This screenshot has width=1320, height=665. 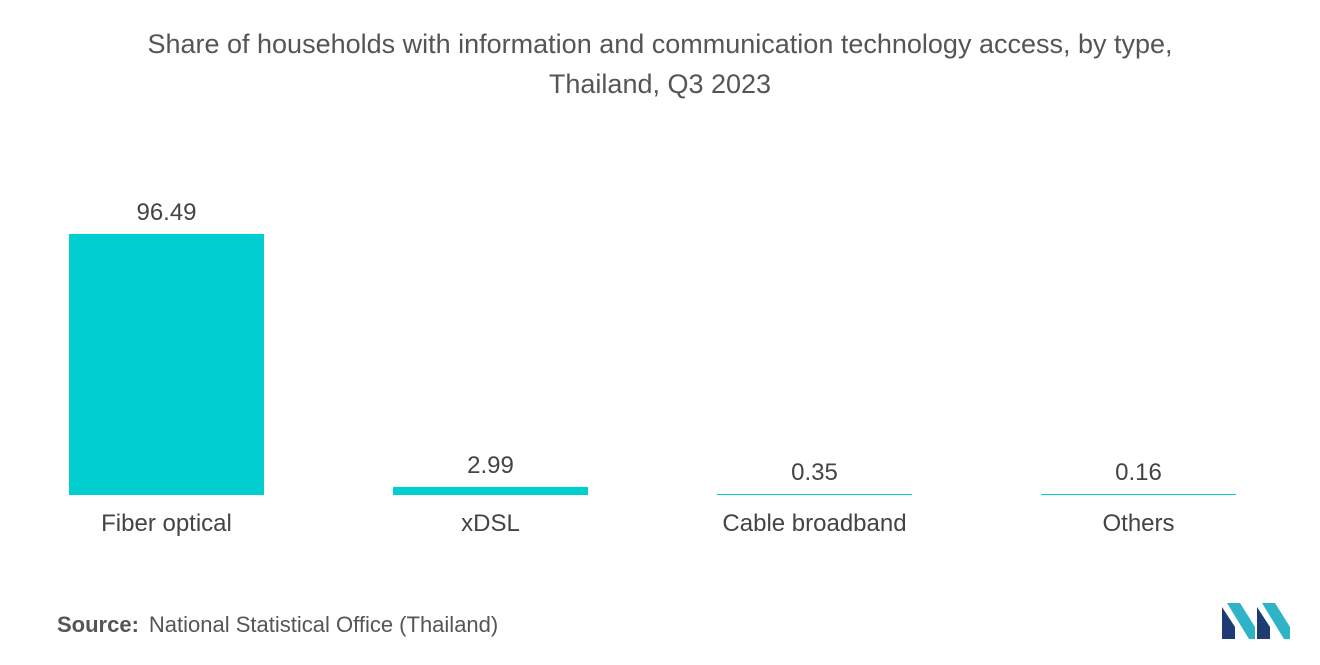 I want to click on bar-cable-broadband, so click(x=814, y=494).